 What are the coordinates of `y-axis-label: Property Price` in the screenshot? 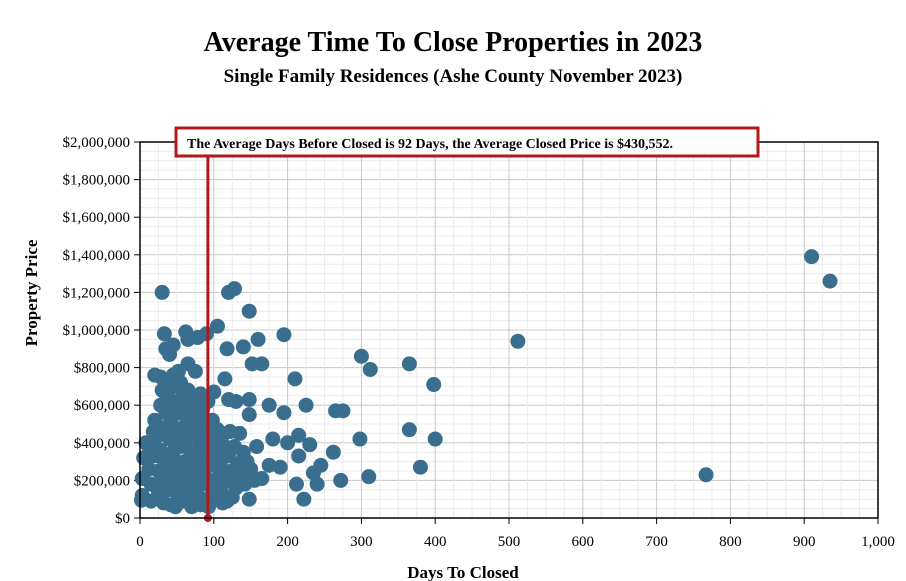 It's located at (31, 292).